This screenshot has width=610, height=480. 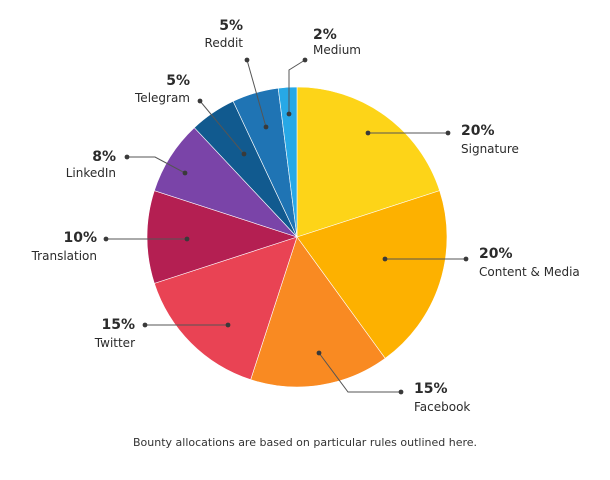 I want to click on slice-category-label: Facebook, so click(x=442, y=407).